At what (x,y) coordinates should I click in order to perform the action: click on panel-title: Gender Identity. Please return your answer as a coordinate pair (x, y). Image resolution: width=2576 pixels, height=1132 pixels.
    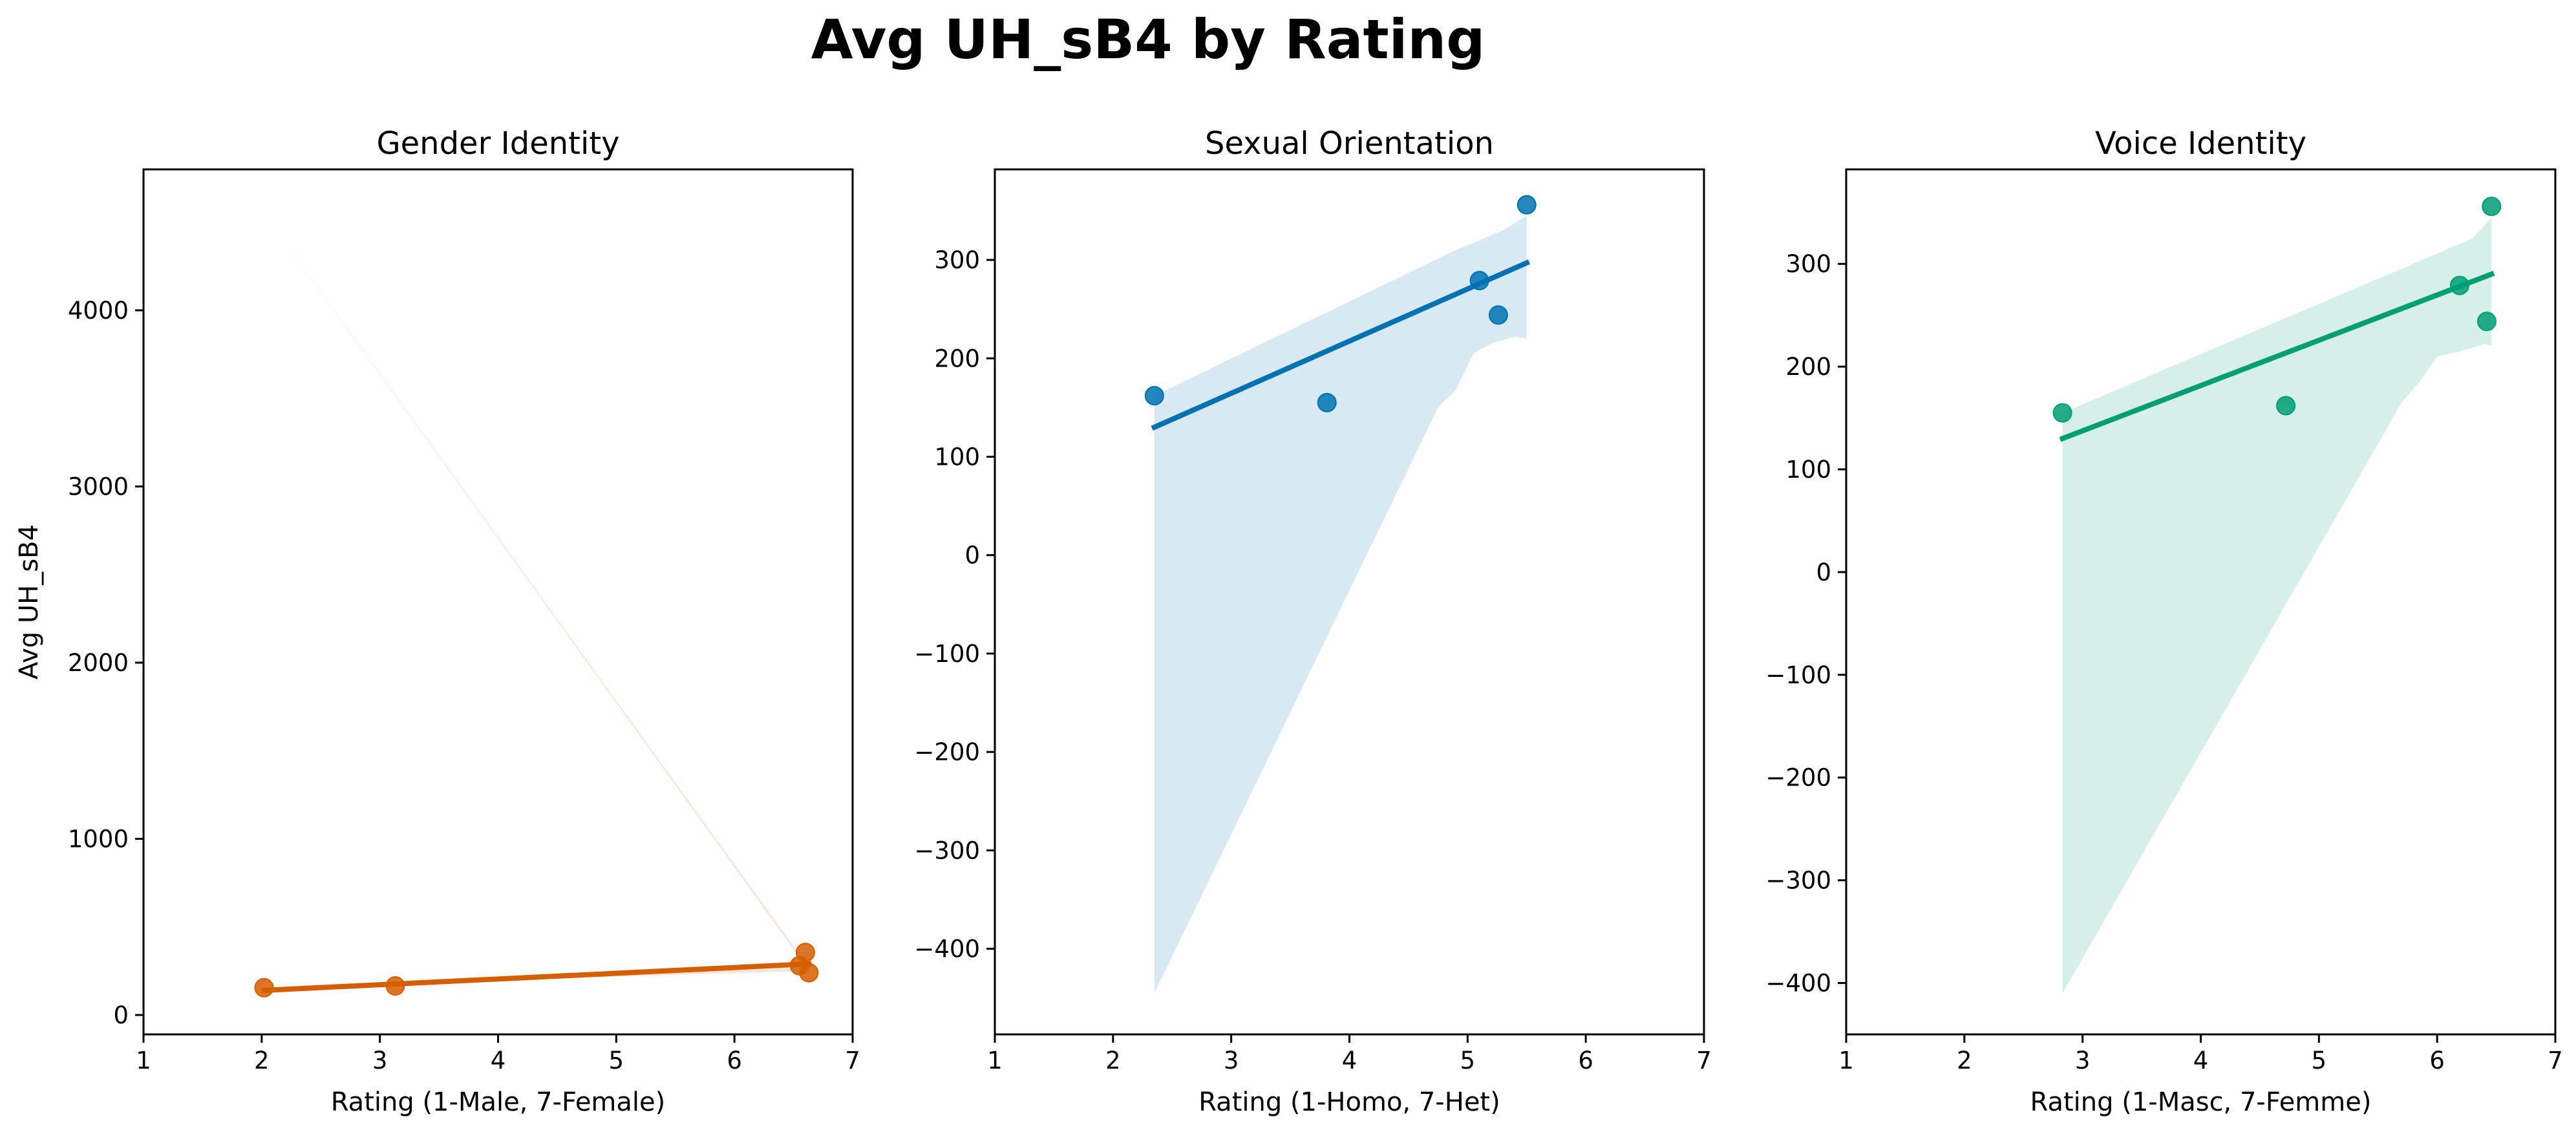
    Looking at the image, I should click on (497, 143).